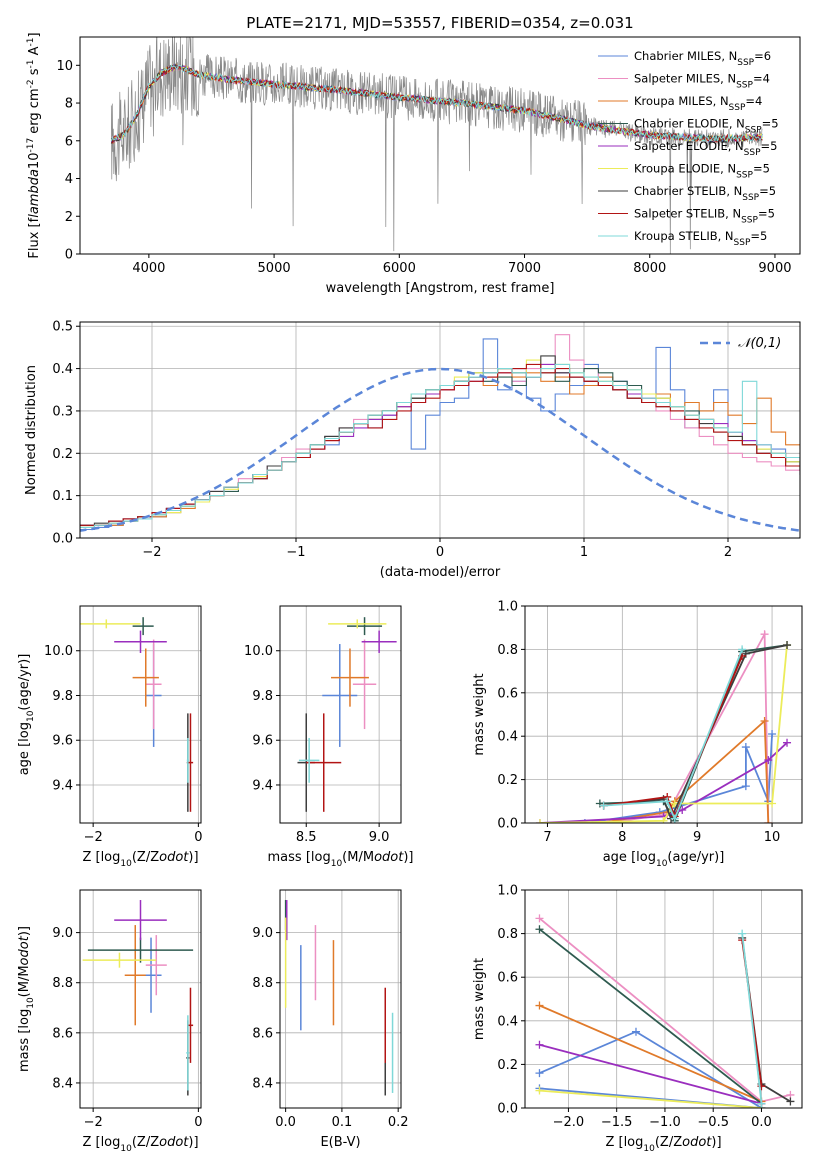 Image resolution: width=819 pixels, height=1170 pixels. What do you see at coordinates (151, 552) in the screenshot?
I see `x-tick-label: −2` at bounding box center [151, 552].